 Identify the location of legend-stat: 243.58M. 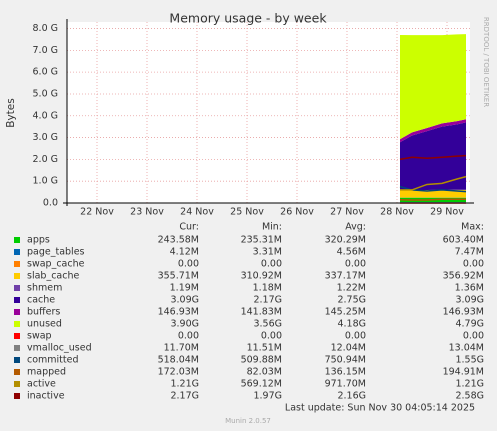
(178, 240).